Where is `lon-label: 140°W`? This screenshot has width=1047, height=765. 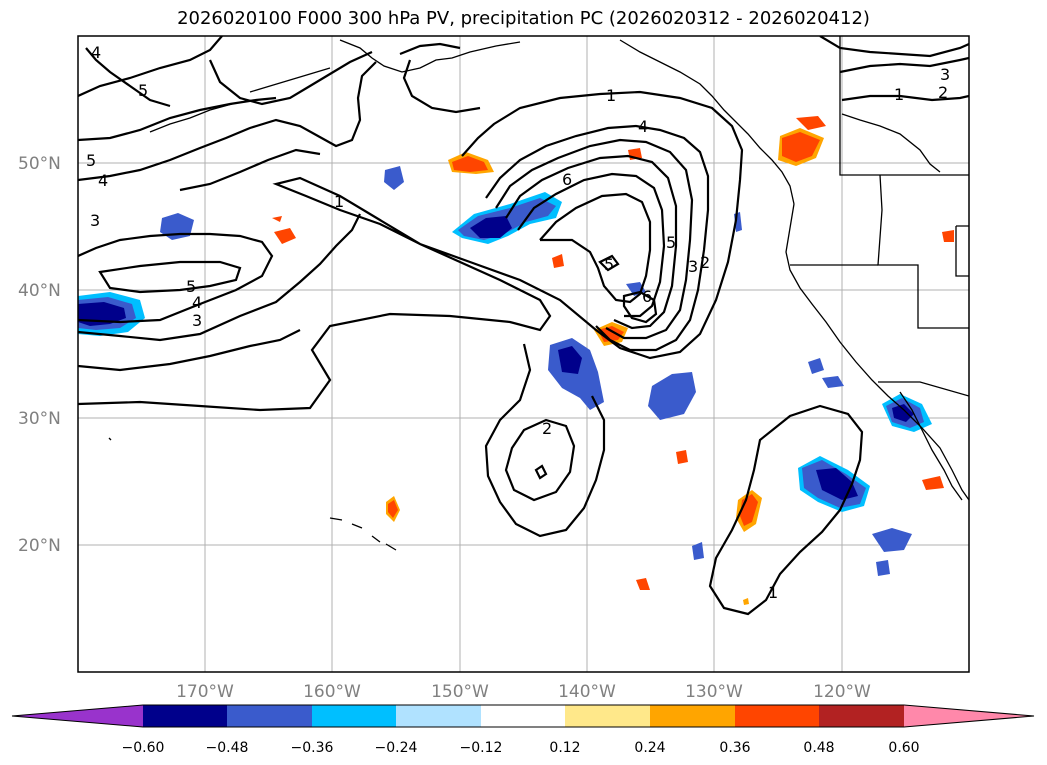
lon-label: 140°W is located at coordinates (587, 692).